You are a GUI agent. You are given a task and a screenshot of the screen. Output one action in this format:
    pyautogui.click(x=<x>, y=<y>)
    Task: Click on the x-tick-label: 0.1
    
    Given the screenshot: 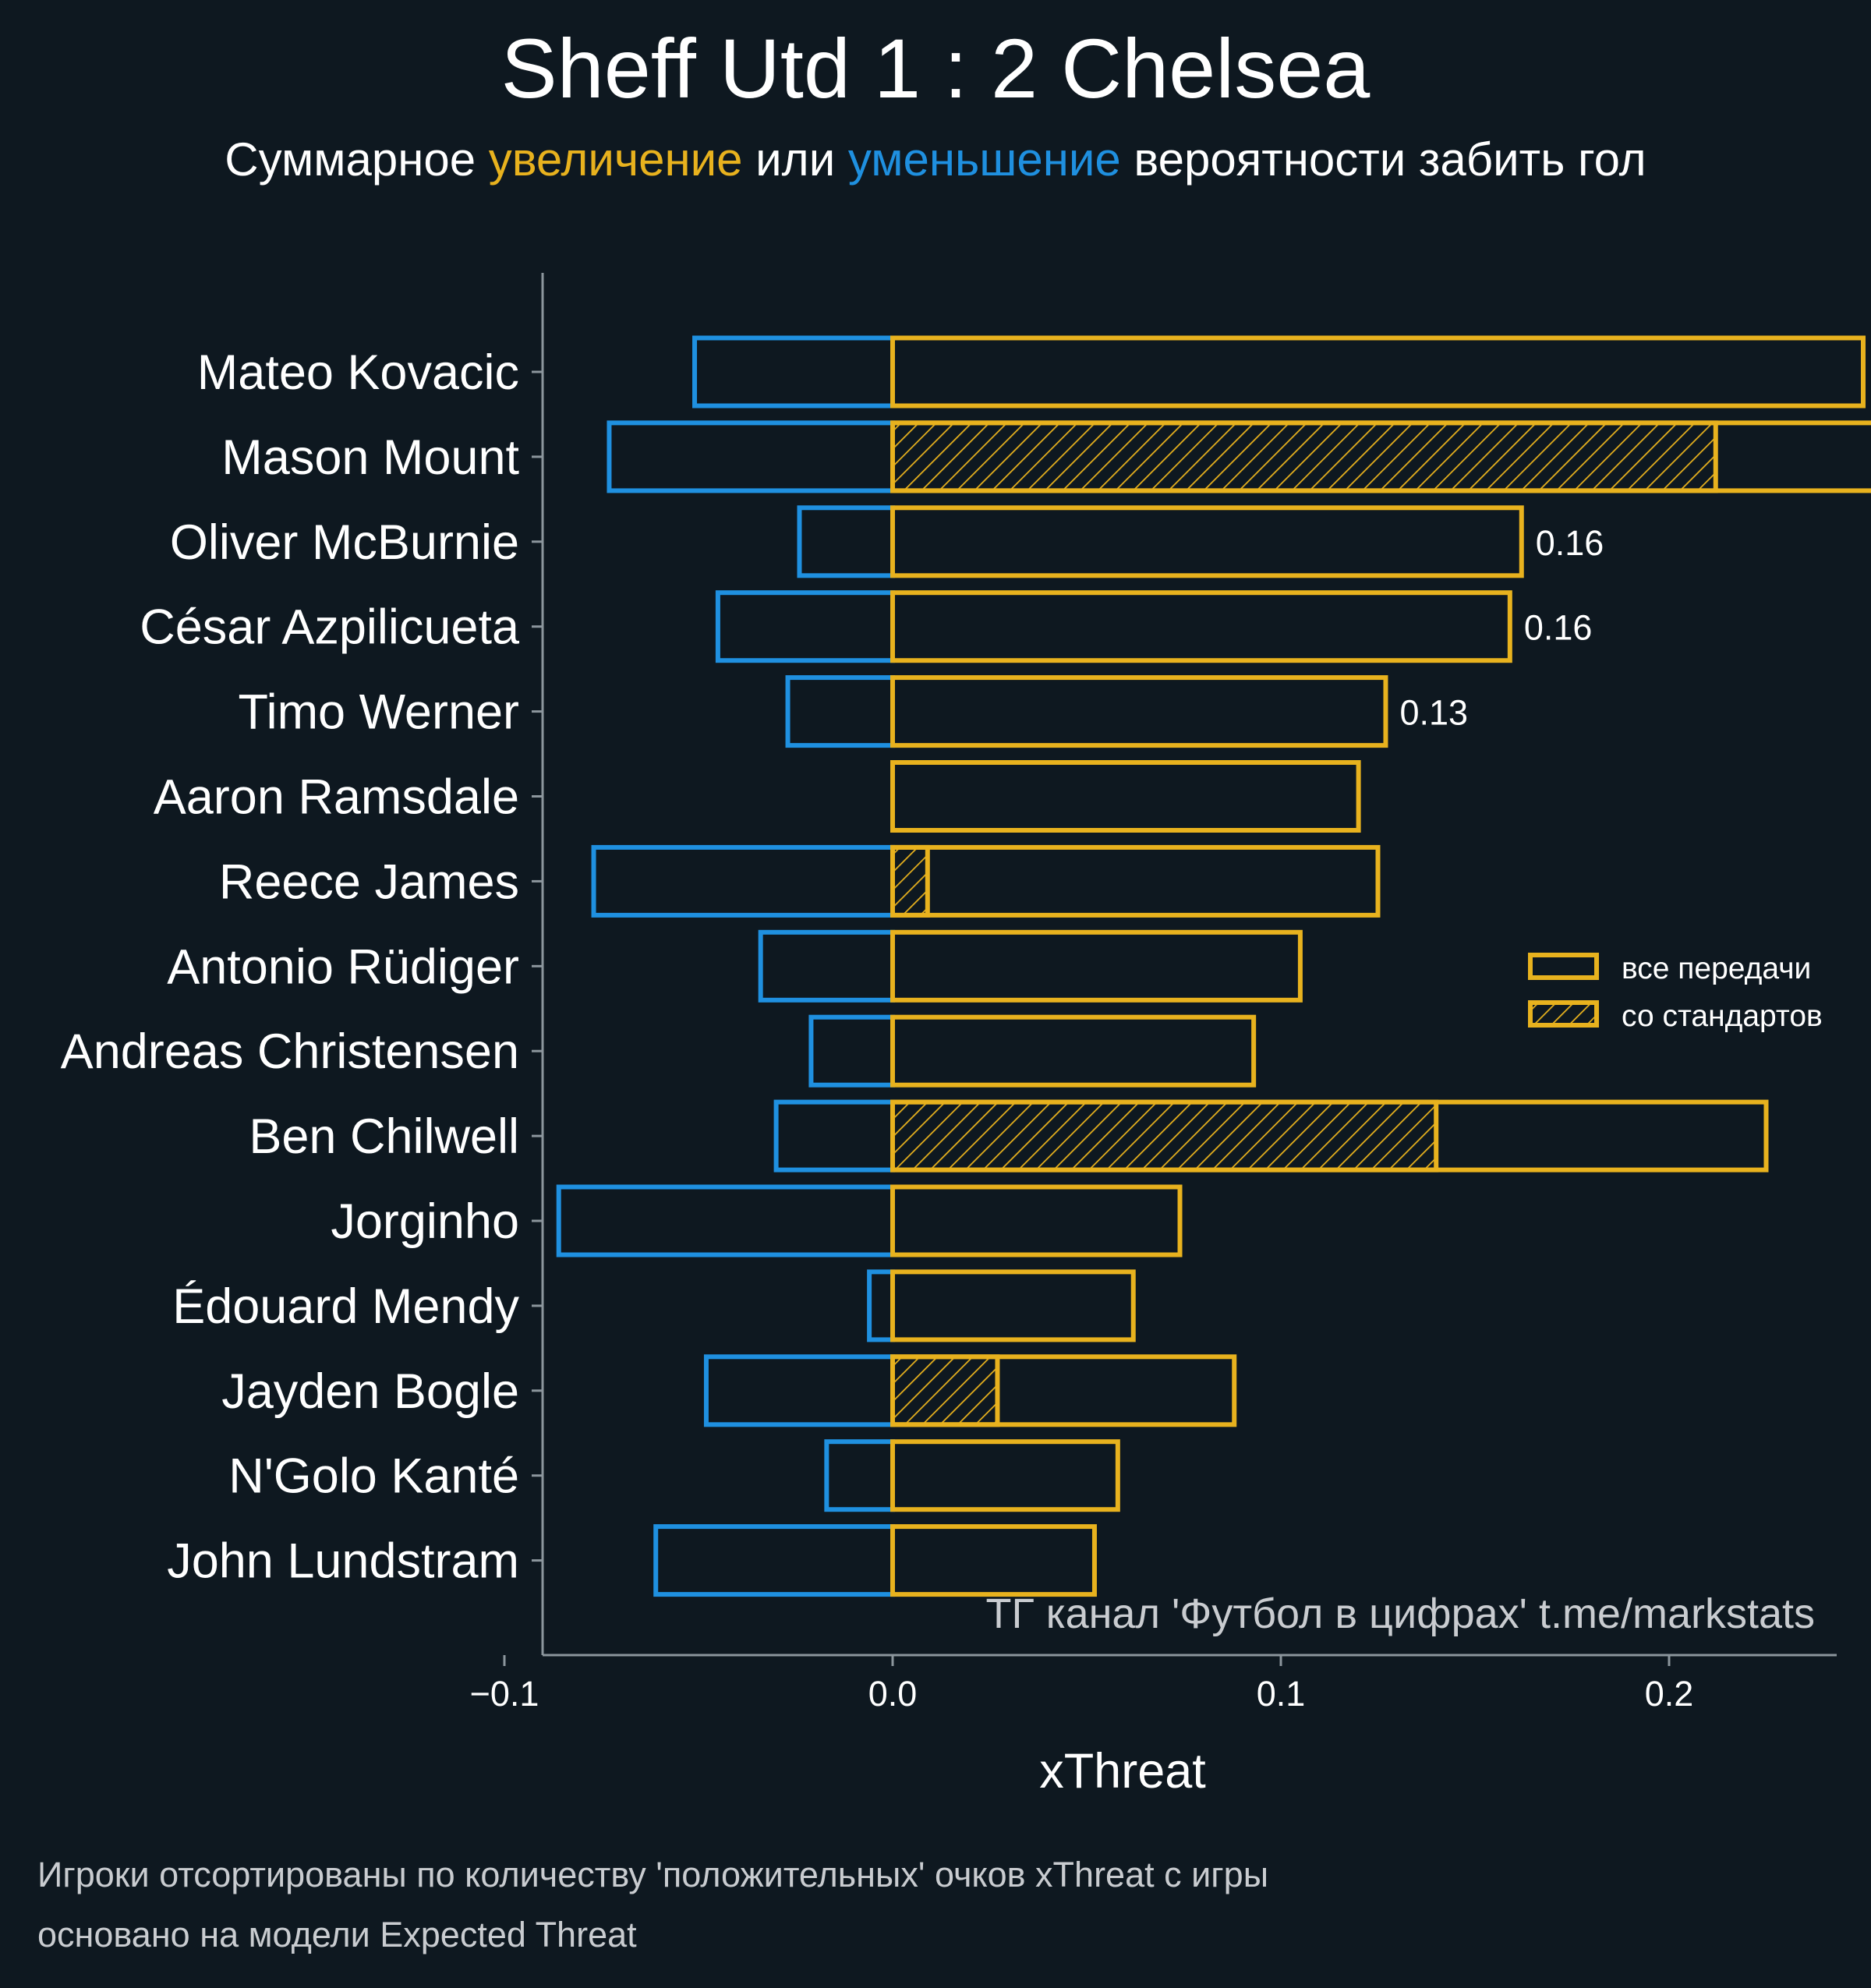 What is the action you would take?
    pyautogui.click(x=1281, y=1694)
    